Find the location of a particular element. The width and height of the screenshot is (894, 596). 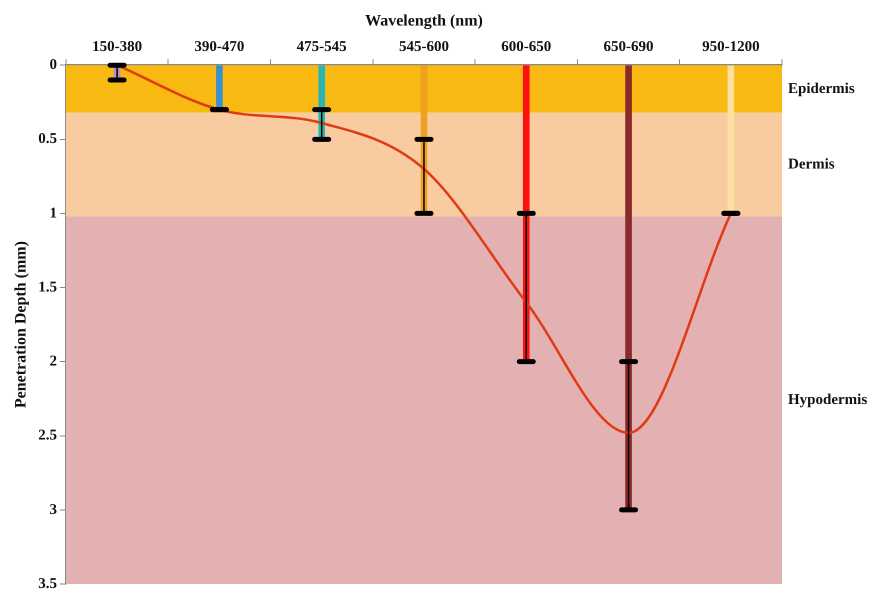

x-tick-label: 150-380 is located at coordinates (117, 47).